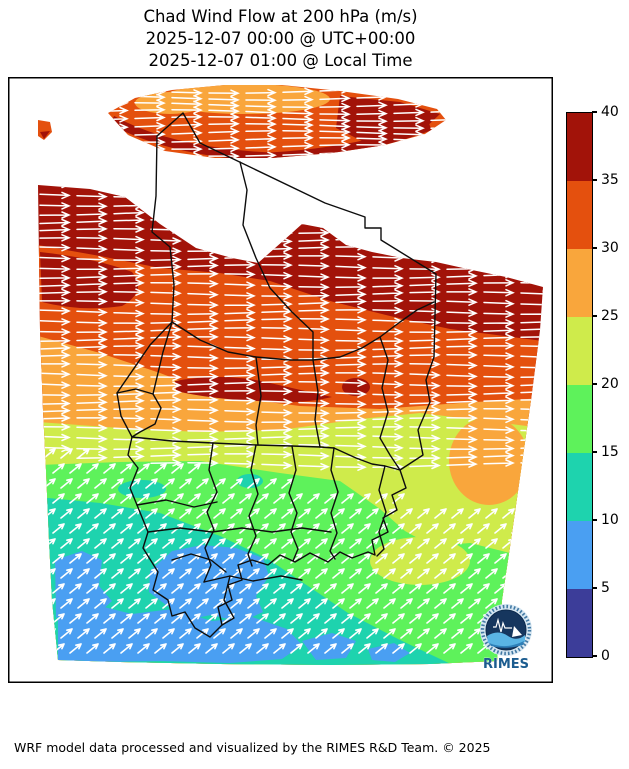 The image size is (629, 769). I want to click on title-line-2: 2025-12-07 00:00 @ UTC+00:00, so click(280, 38).